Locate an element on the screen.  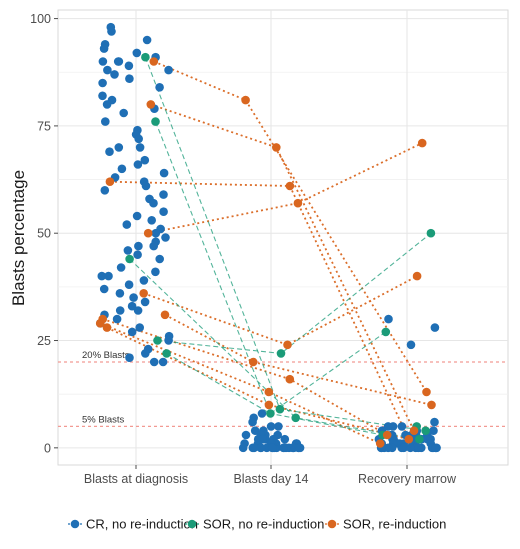
y-tick-label: 75 is located at coordinates (44, 126).